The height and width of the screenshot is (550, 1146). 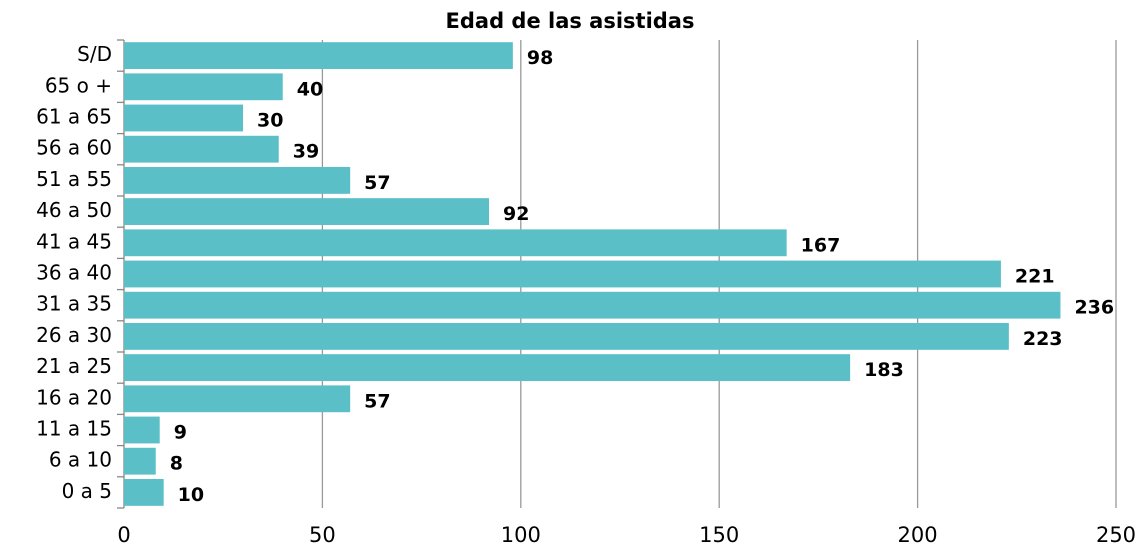 I want to click on y-tick-label: 16 a 20, so click(x=74, y=397).